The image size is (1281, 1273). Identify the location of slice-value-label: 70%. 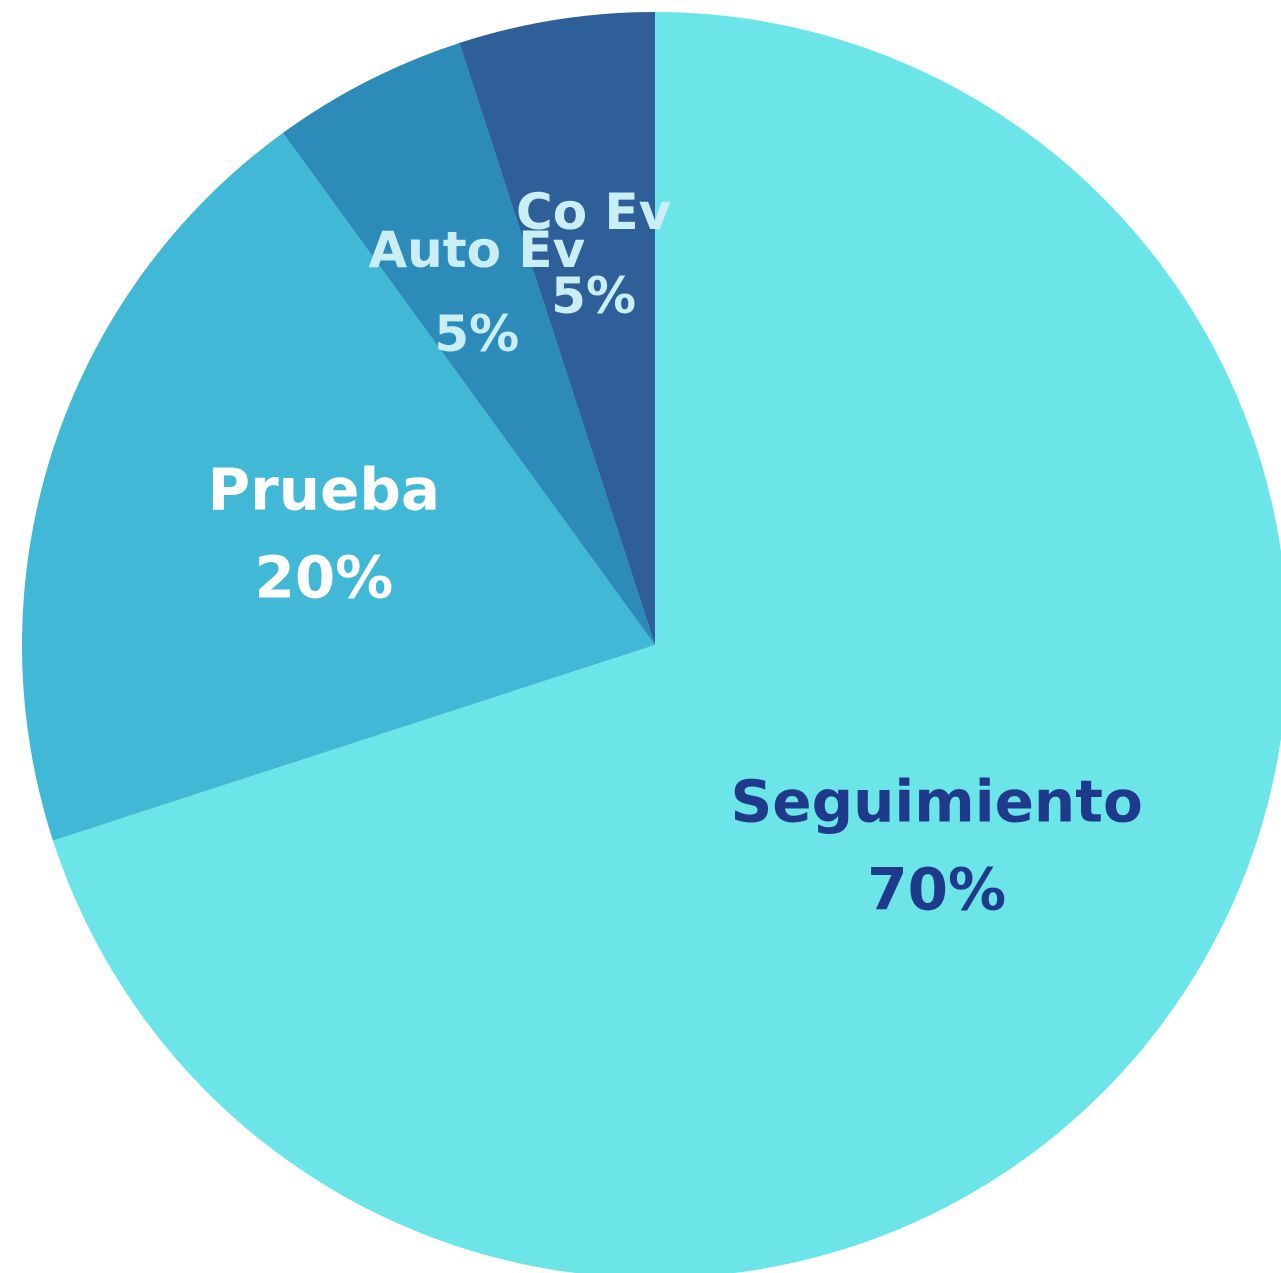
(936, 890).